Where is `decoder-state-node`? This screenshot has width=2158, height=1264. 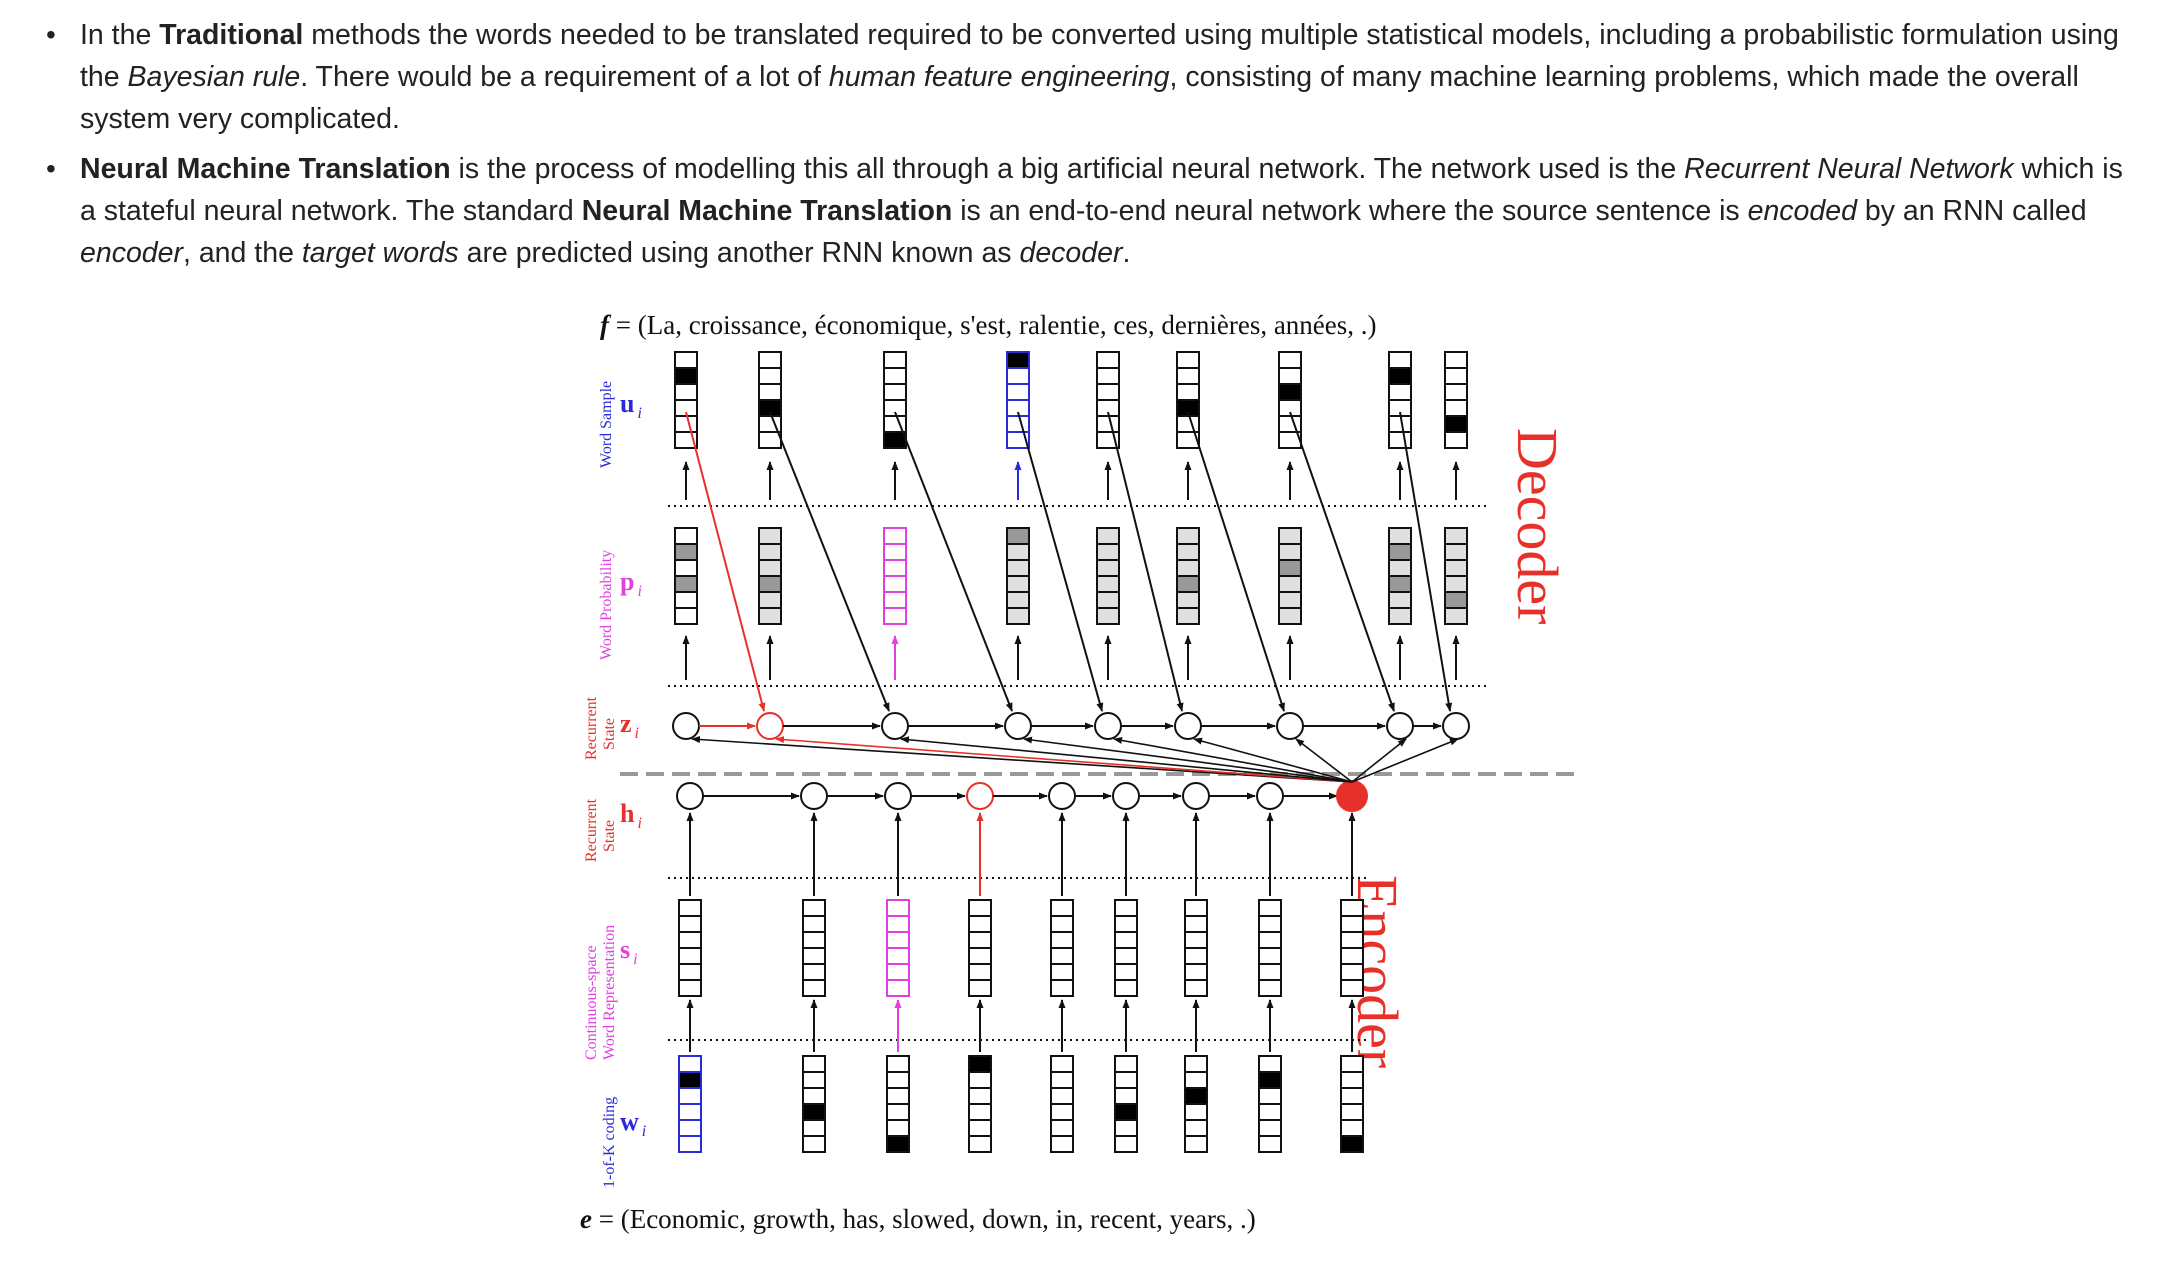
decoder-state-node is located at coordinates (1188, 726).